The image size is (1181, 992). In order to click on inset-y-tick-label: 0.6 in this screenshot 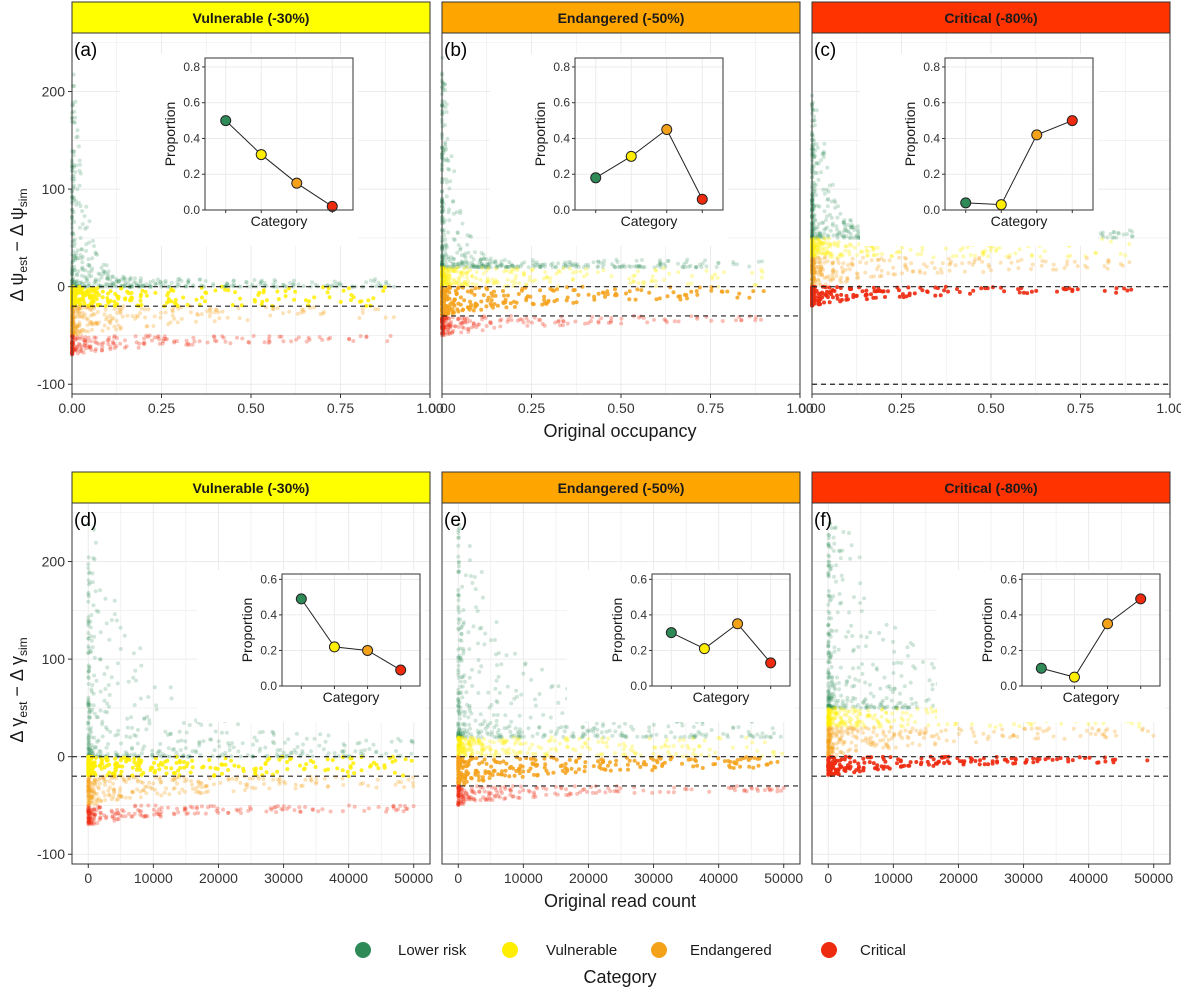, I will do `click(268, 579)`.